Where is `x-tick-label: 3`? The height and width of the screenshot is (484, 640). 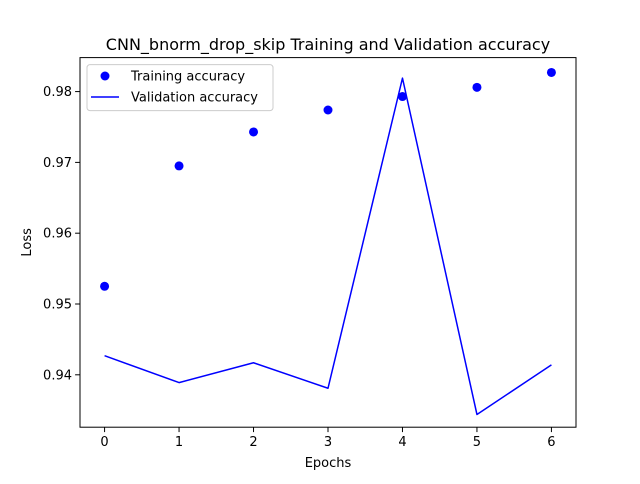 x-tick-label: 3 is located at coordinates (328, 442).